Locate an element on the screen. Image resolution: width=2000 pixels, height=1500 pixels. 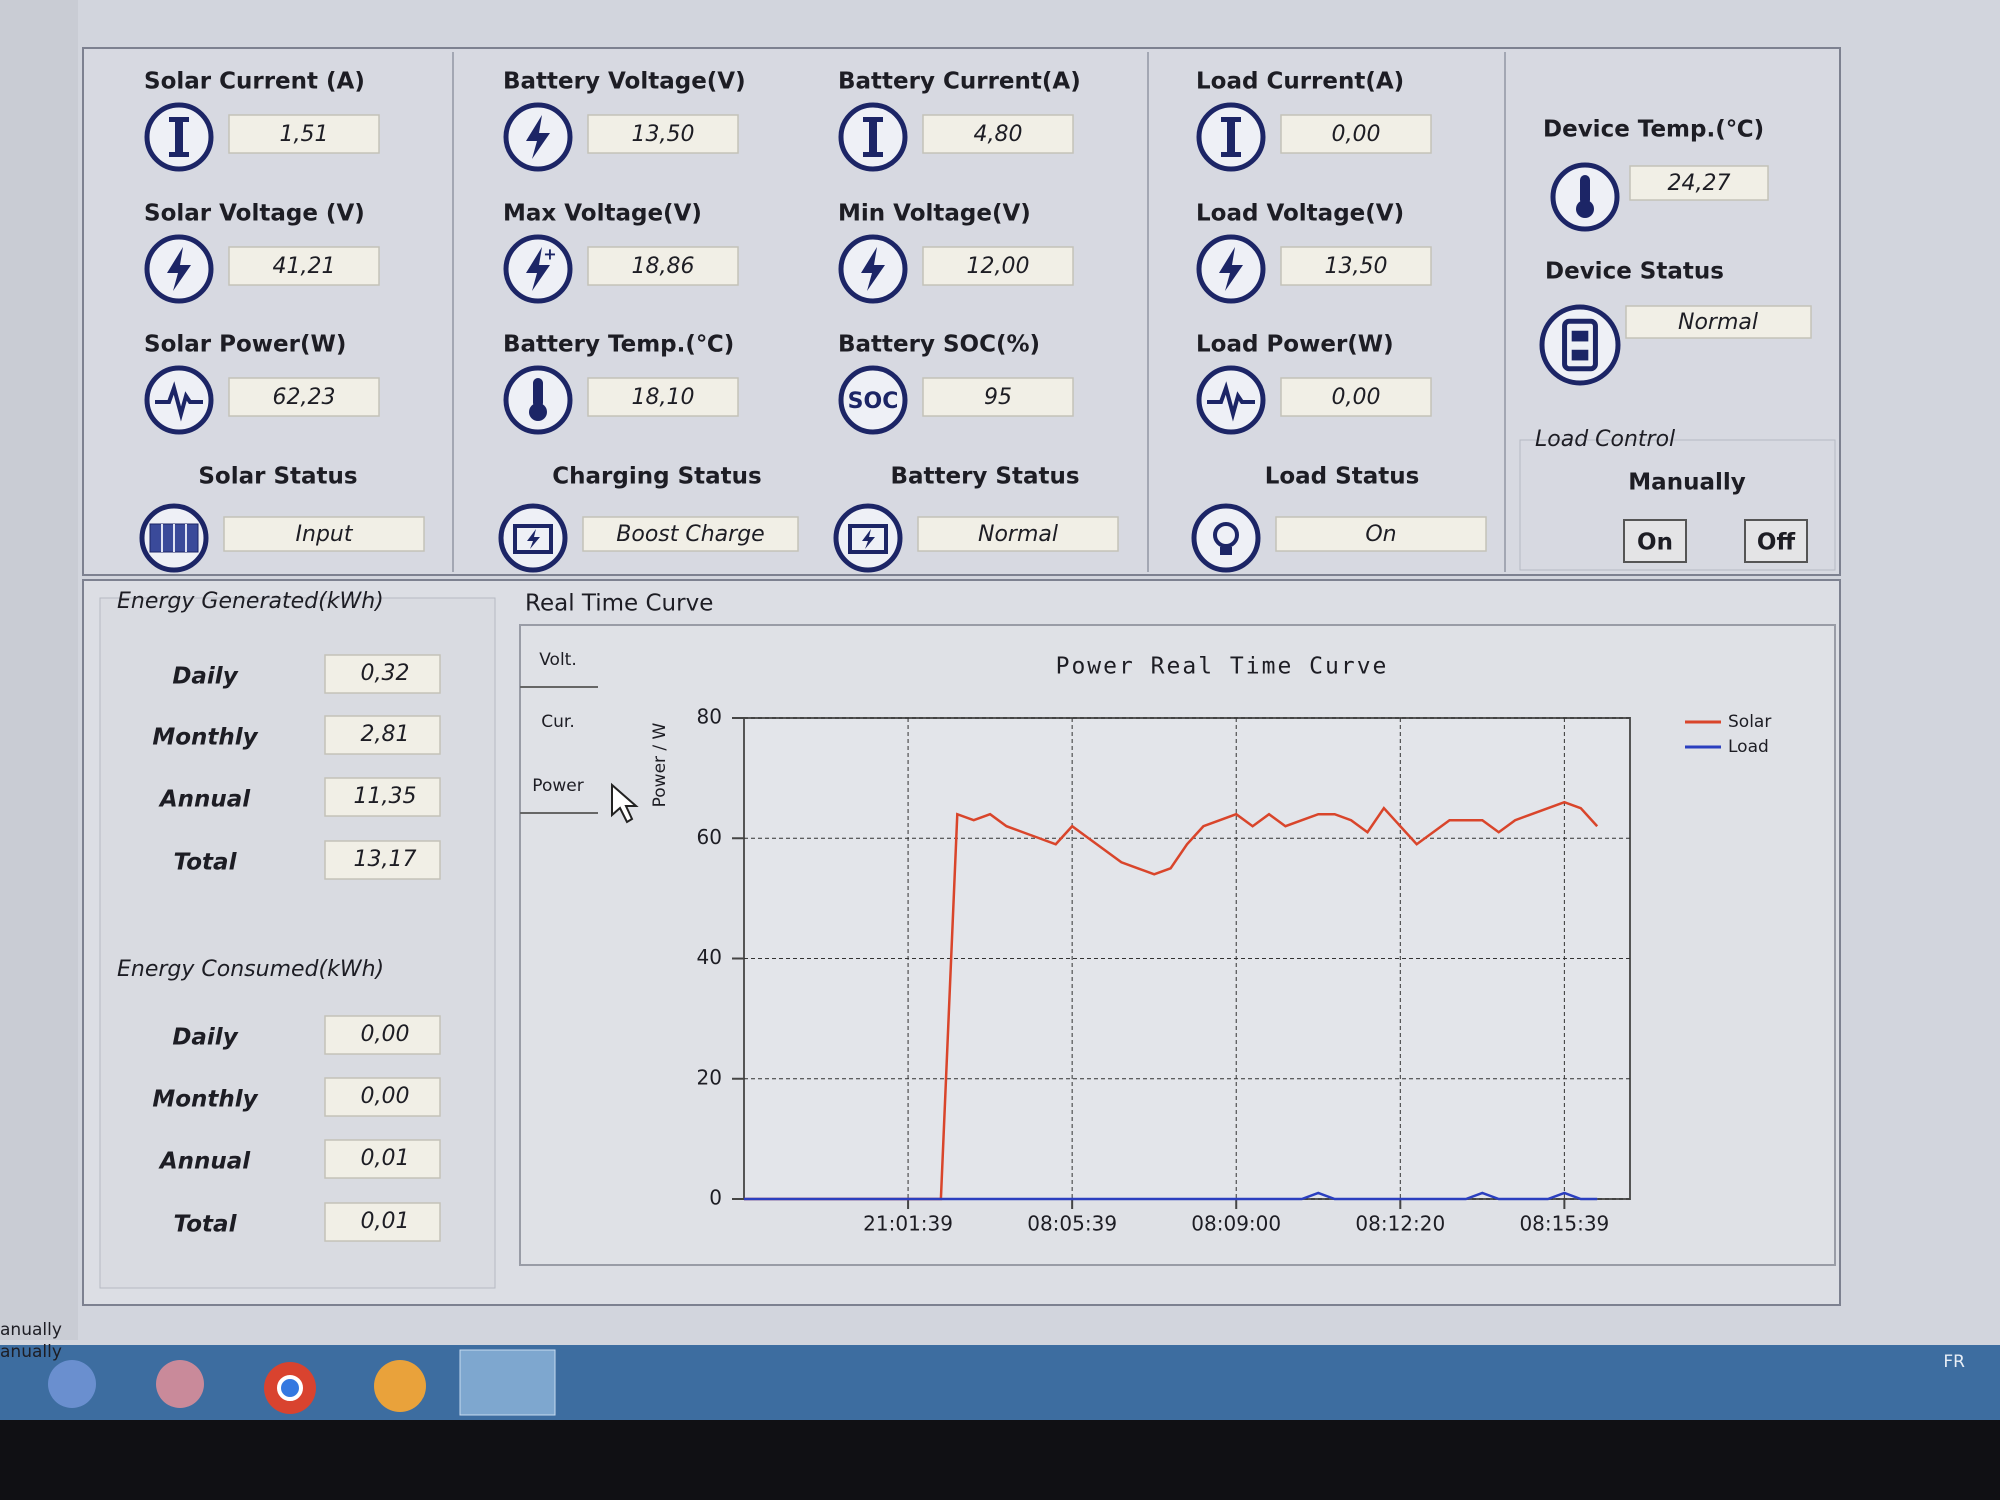
field-label: Battery Temp.(℃) is located at coordinates (618, 345).